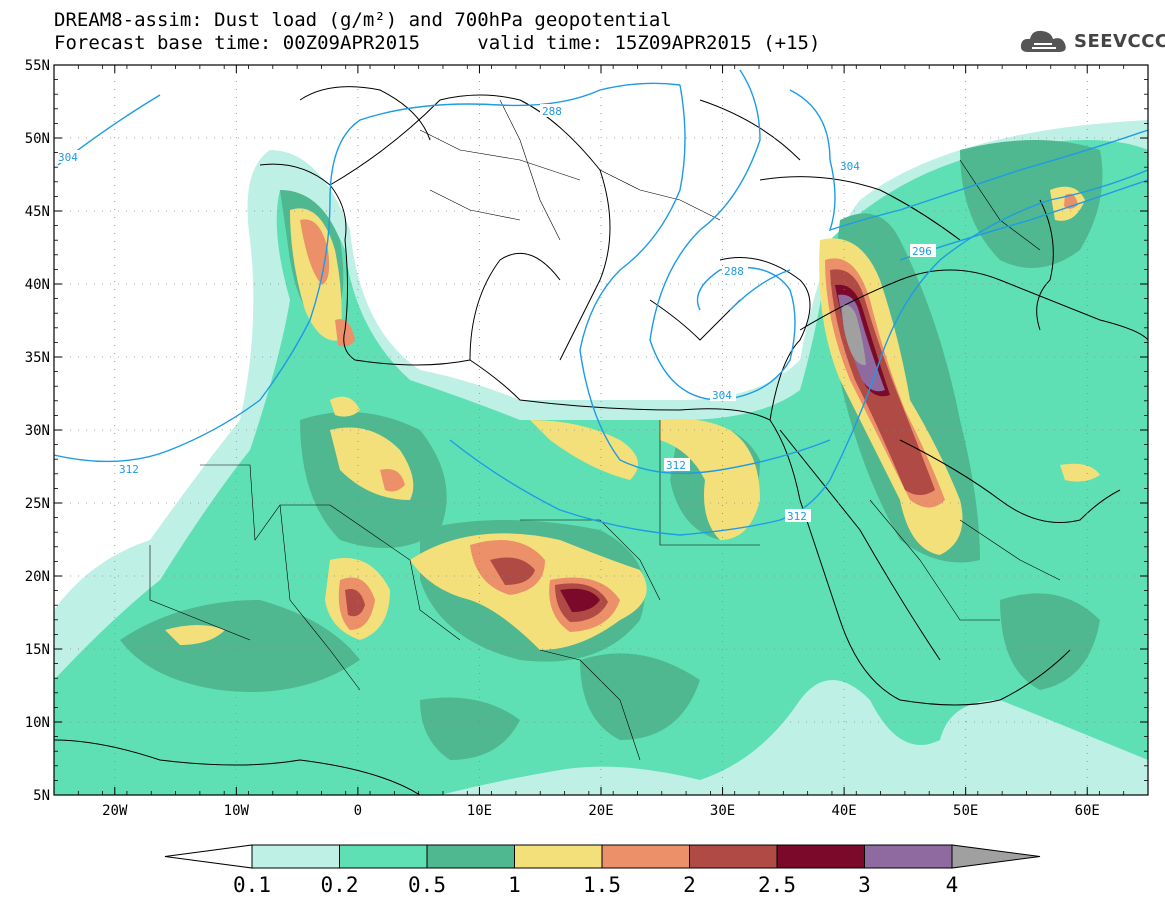 This screenshot has height=907, width=1165. Describe the element at coordinates (722, 811) in the screenshot. I see `lon-tick-label: 30E` at that location.